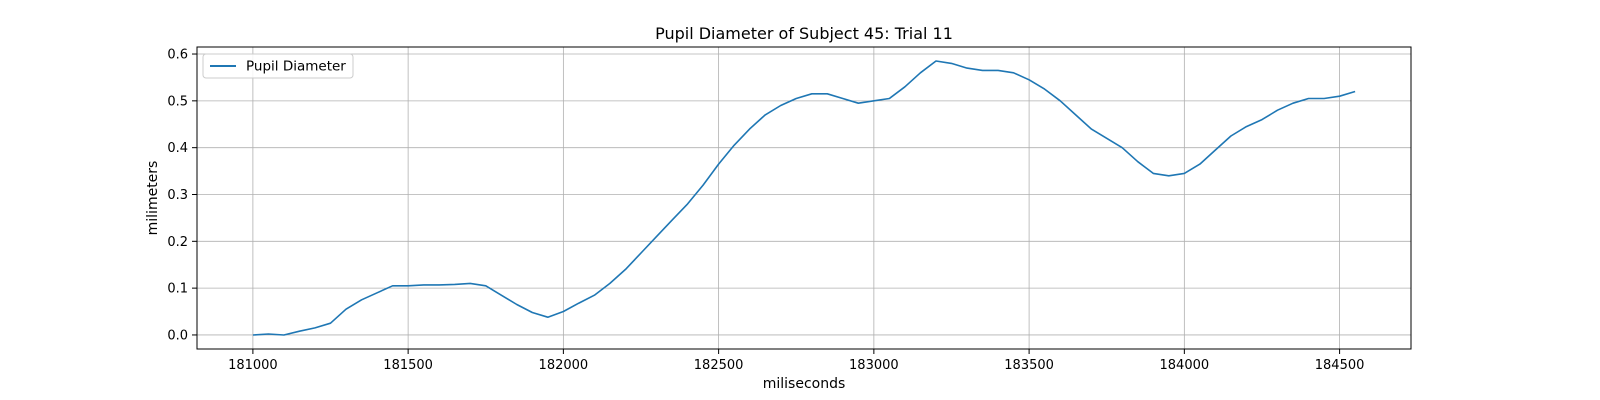 The height and width of the screenshot is (400, 1600). Describe the element at coordinates (177, 195) in the screenshot. I see `y-tick-label: 0.3` at that location.